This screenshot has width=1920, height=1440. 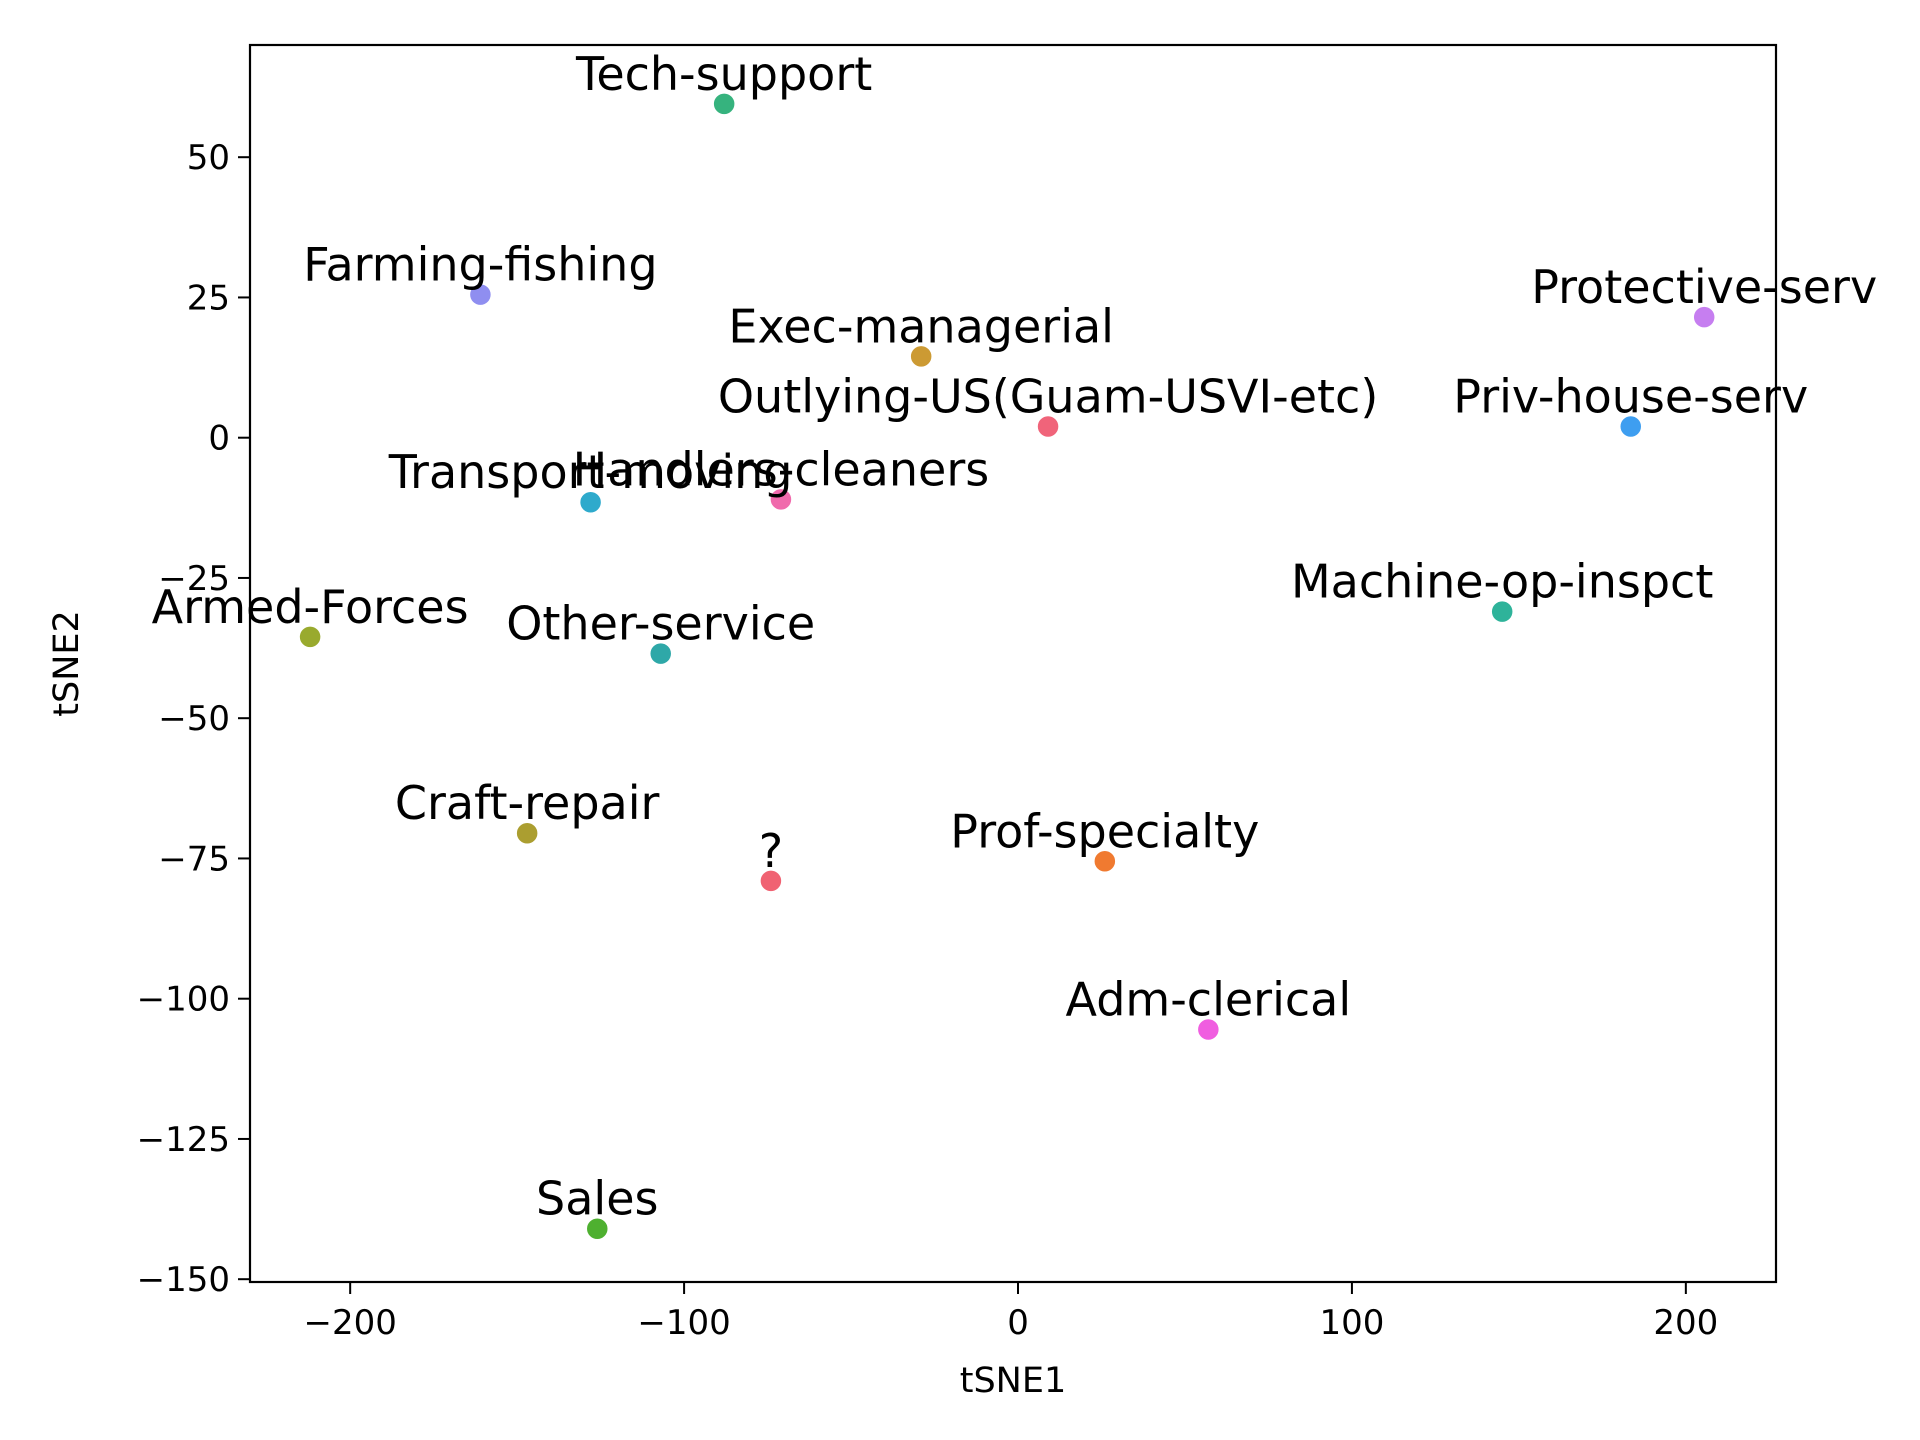 What do you see at coordinates (1209, 1000) in the screenshot?
I see `point-label: Adm-clerical` at bounding box center [1209, 1000].